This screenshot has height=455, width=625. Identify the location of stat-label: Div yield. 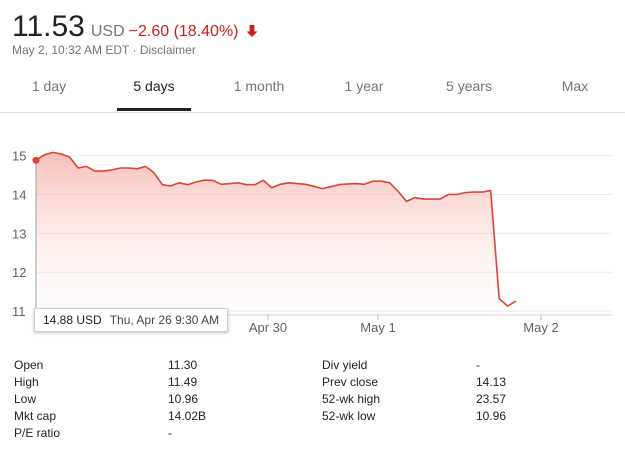
(345, 365).